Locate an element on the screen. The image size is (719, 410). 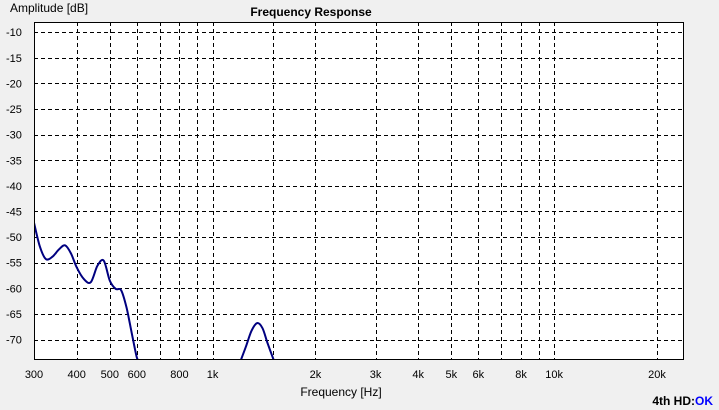
y-tick-label: -45 is located at coordinates (14, 212).